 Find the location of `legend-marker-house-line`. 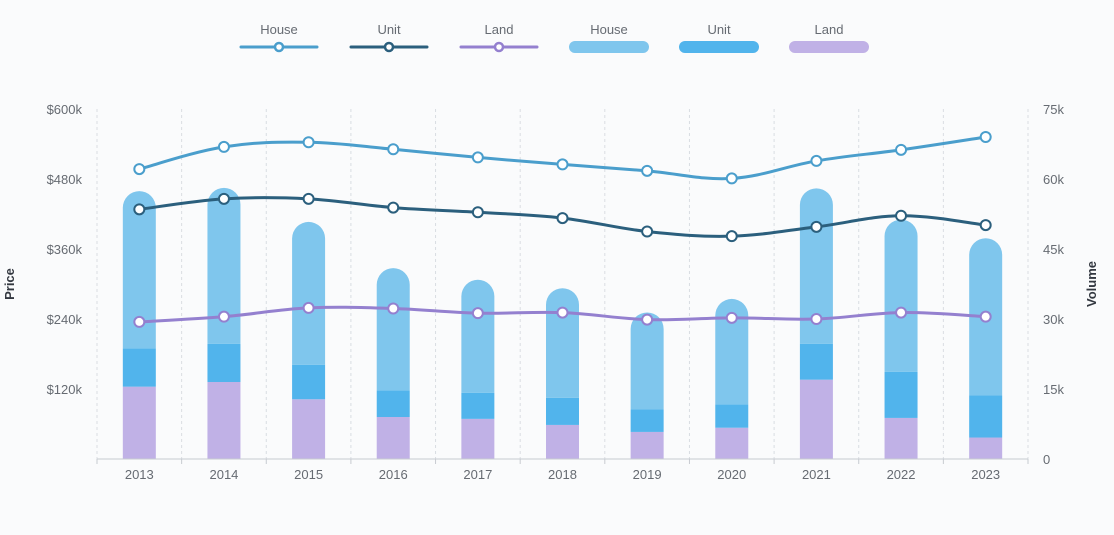

legend-marker-house-line is located at coordinates (279, 47).